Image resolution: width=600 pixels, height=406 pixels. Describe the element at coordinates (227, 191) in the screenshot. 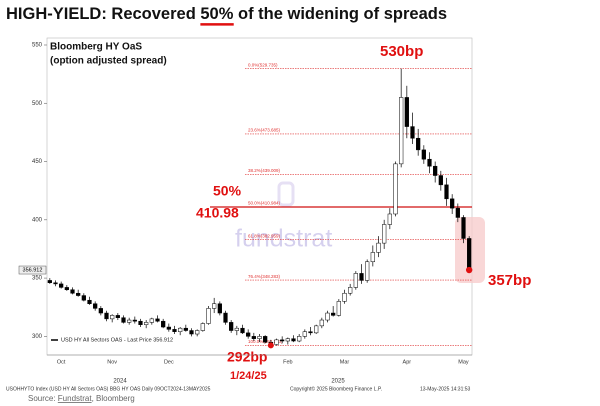

I see `annotation: 50%` at that location.